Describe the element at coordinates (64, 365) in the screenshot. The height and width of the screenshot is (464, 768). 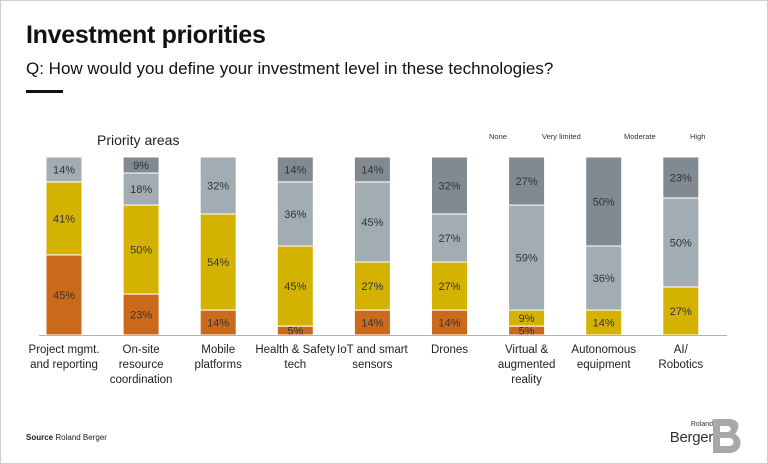
I see `category-label-line: and reporting` at that location.